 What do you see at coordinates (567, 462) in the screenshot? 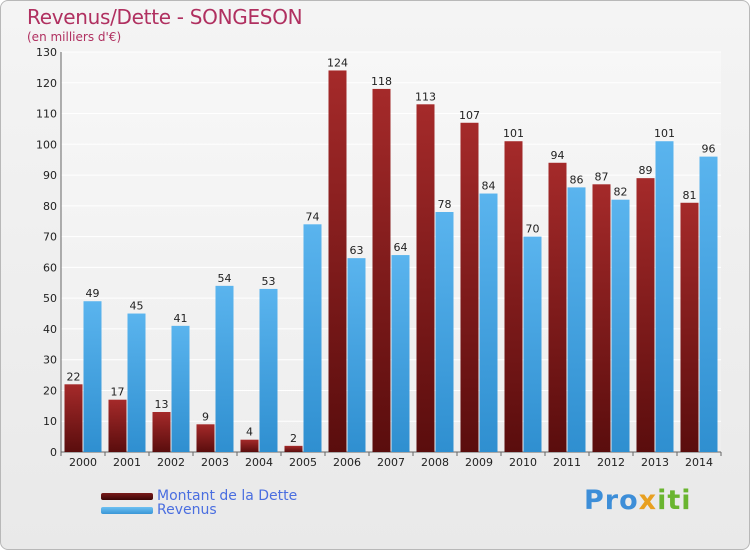
I see `x-tick-label: 2011` at bounding box center [567, 462].